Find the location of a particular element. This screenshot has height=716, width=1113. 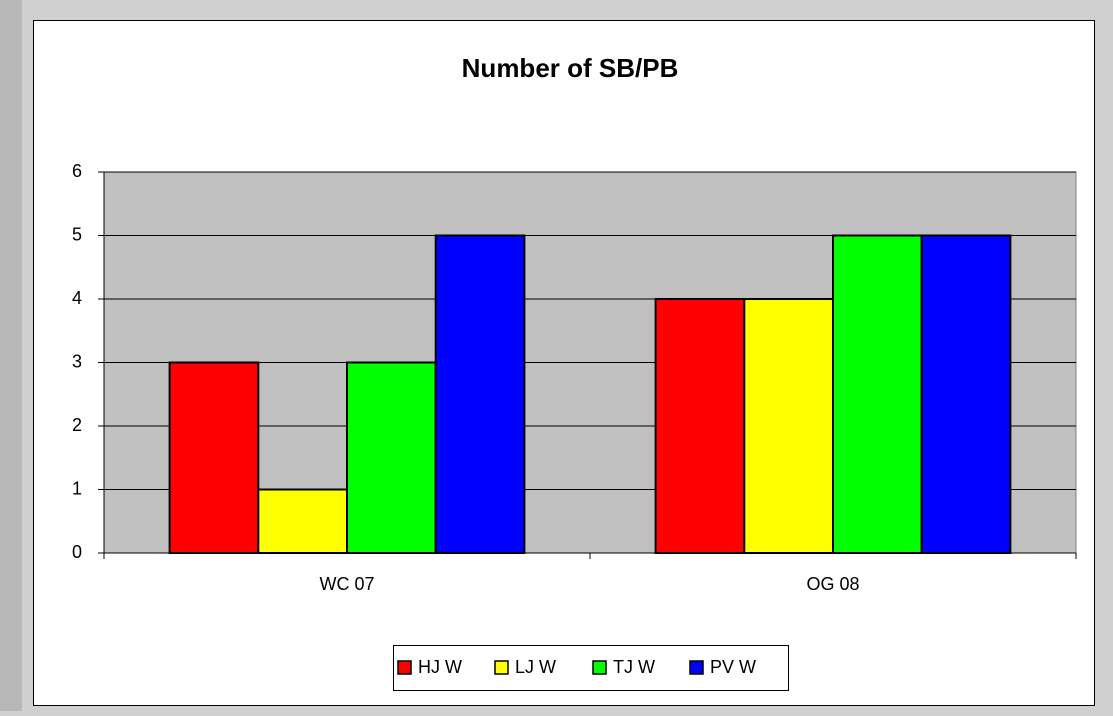

legend is located at coordinates (591, 668).